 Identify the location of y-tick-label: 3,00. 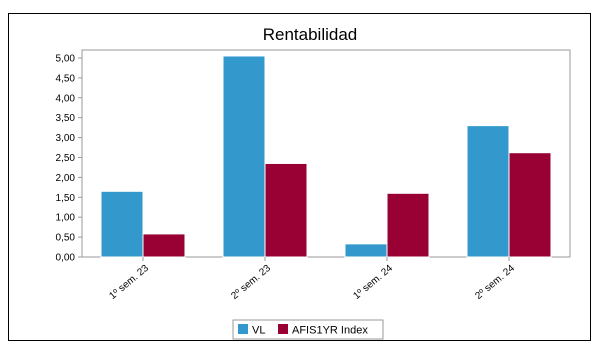
(66, 138).